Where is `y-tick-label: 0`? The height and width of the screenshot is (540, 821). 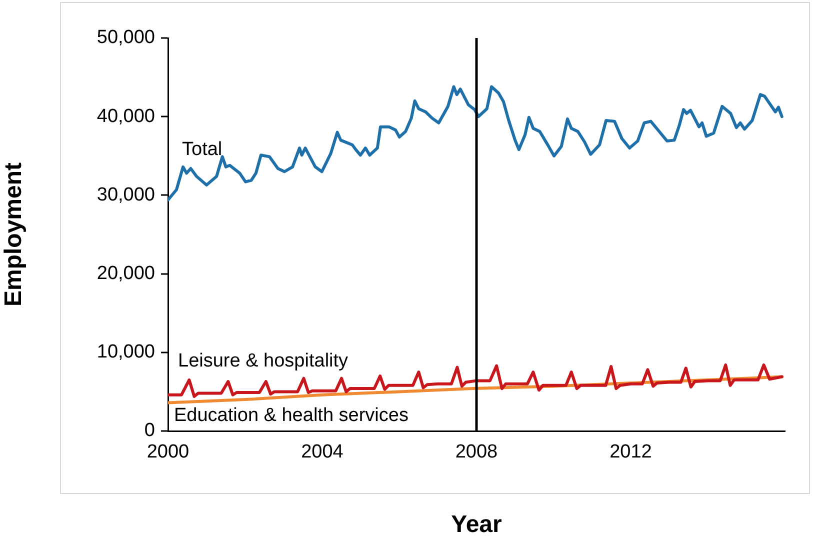
y-tick-label: 0 is located at coordinates (149, 431).